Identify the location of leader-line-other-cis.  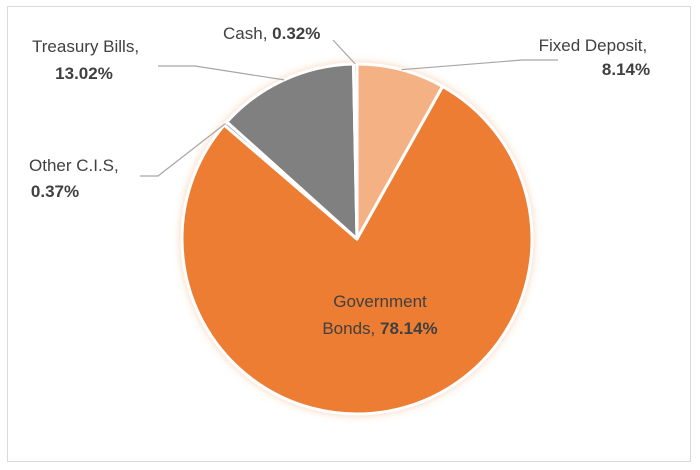
(183, 150).